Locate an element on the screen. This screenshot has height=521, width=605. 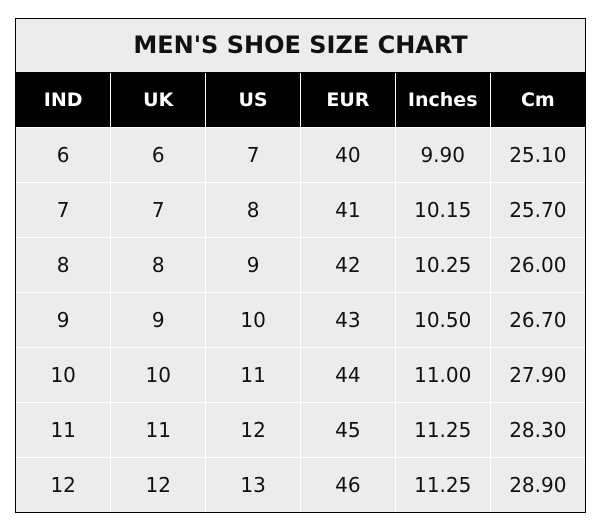
cell-uk: 11 is located at coordinates (158, 430).